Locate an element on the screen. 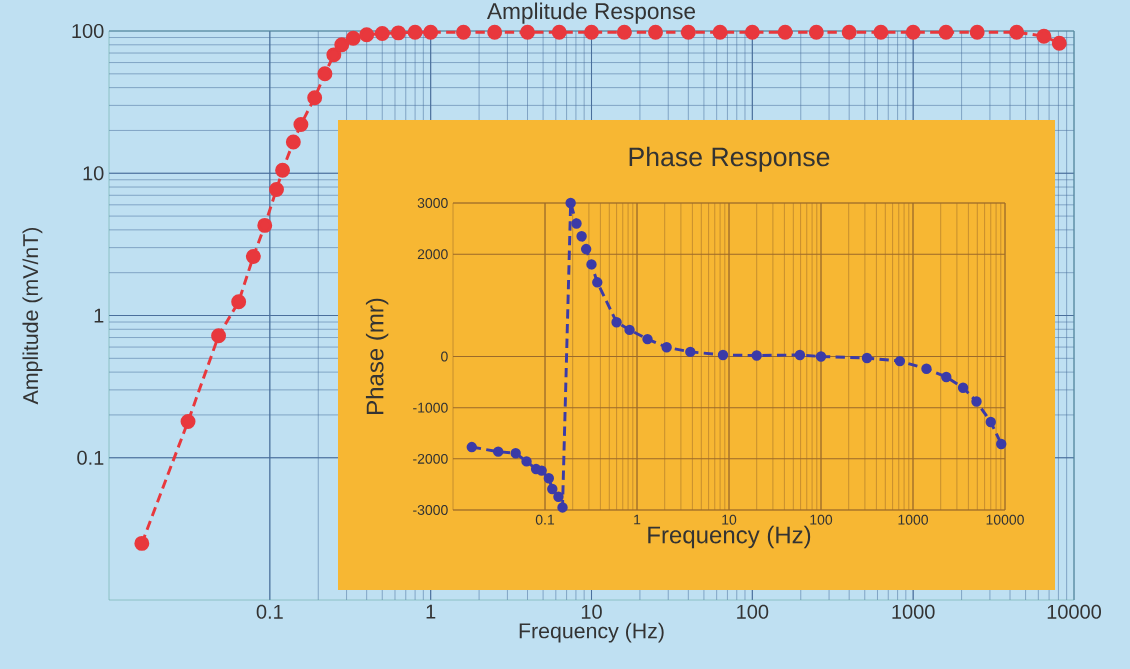  chart-title: Phase Response is located at coordinates (729, 159).